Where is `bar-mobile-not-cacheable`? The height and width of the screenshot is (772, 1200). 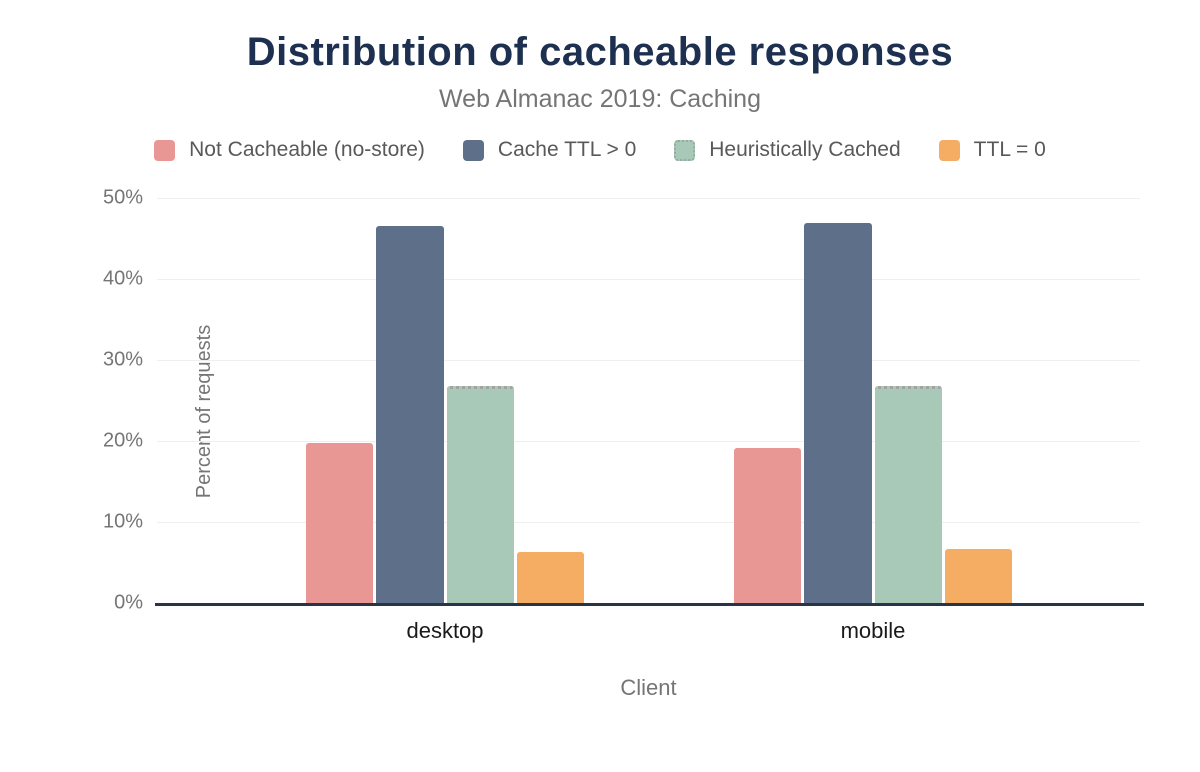 bar-mobile-not-cacheable is located at coordinates (768, 525).